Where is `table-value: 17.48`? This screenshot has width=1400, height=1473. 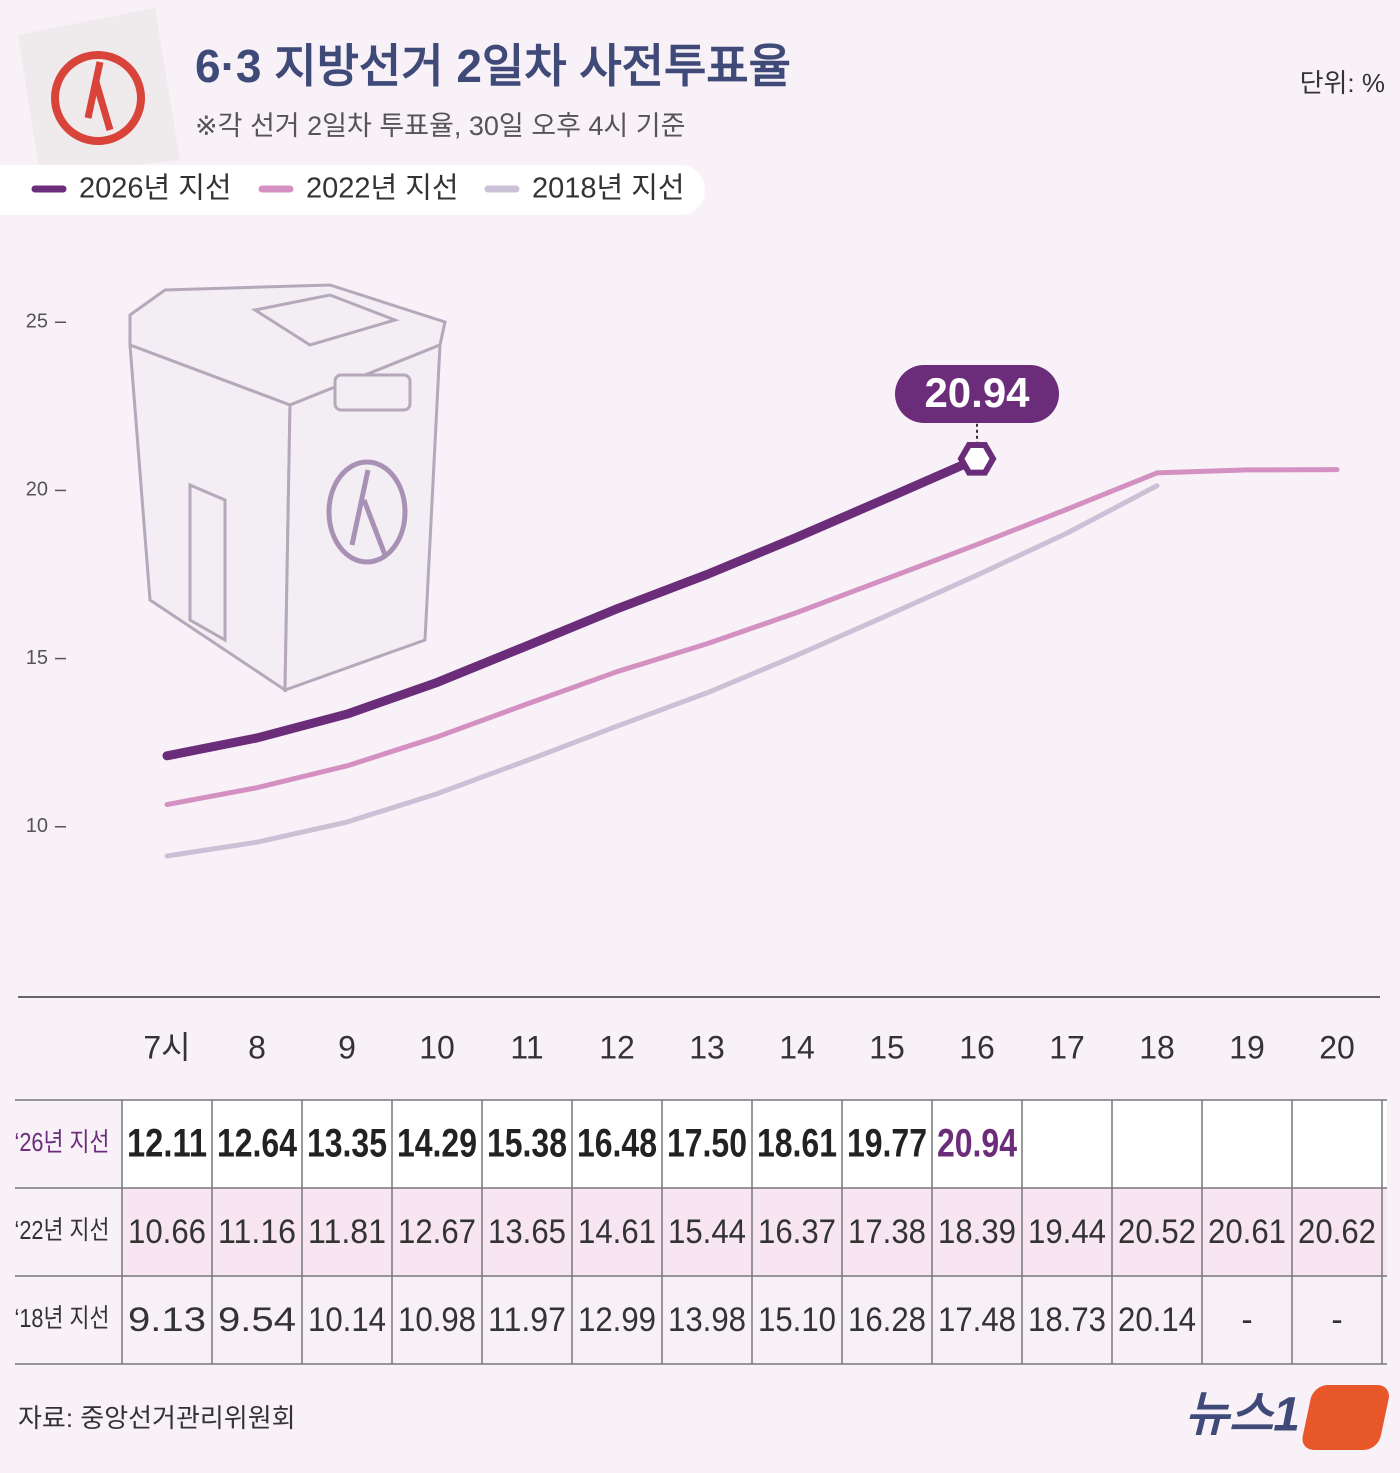 table-value: 17.48 is located at coordinates (977, 1320).